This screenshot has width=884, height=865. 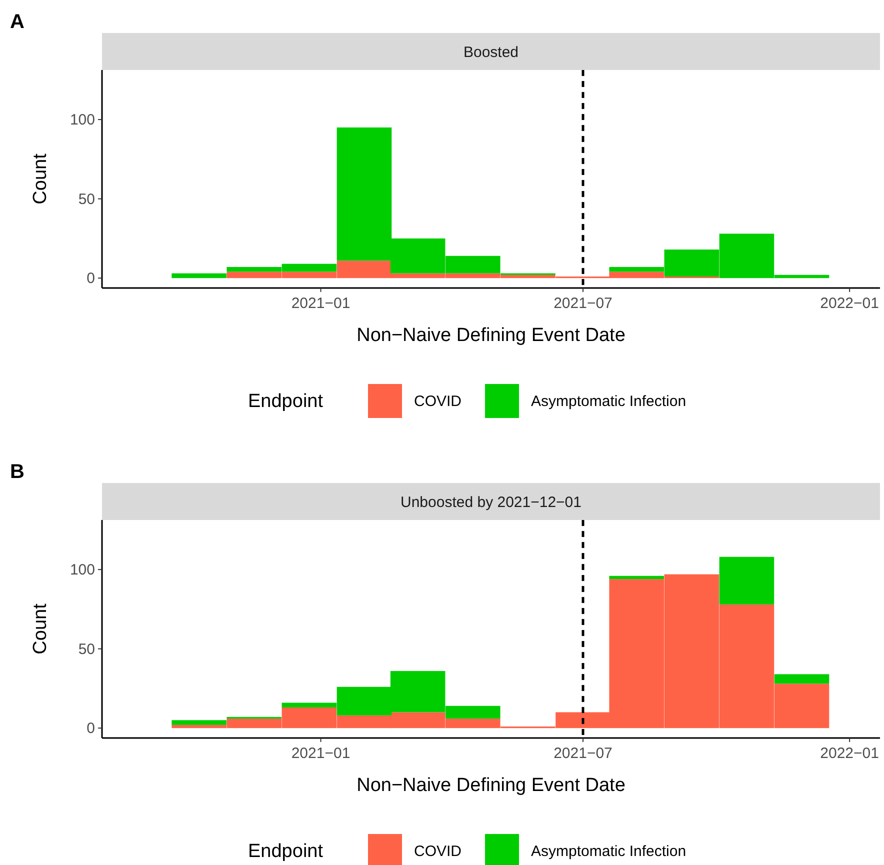 What do you see at coordinates (491, 502) in the screenshot?
I see `chart-subtitle: Unboosted by 2021−12−01` at bounding box center [491, 502].